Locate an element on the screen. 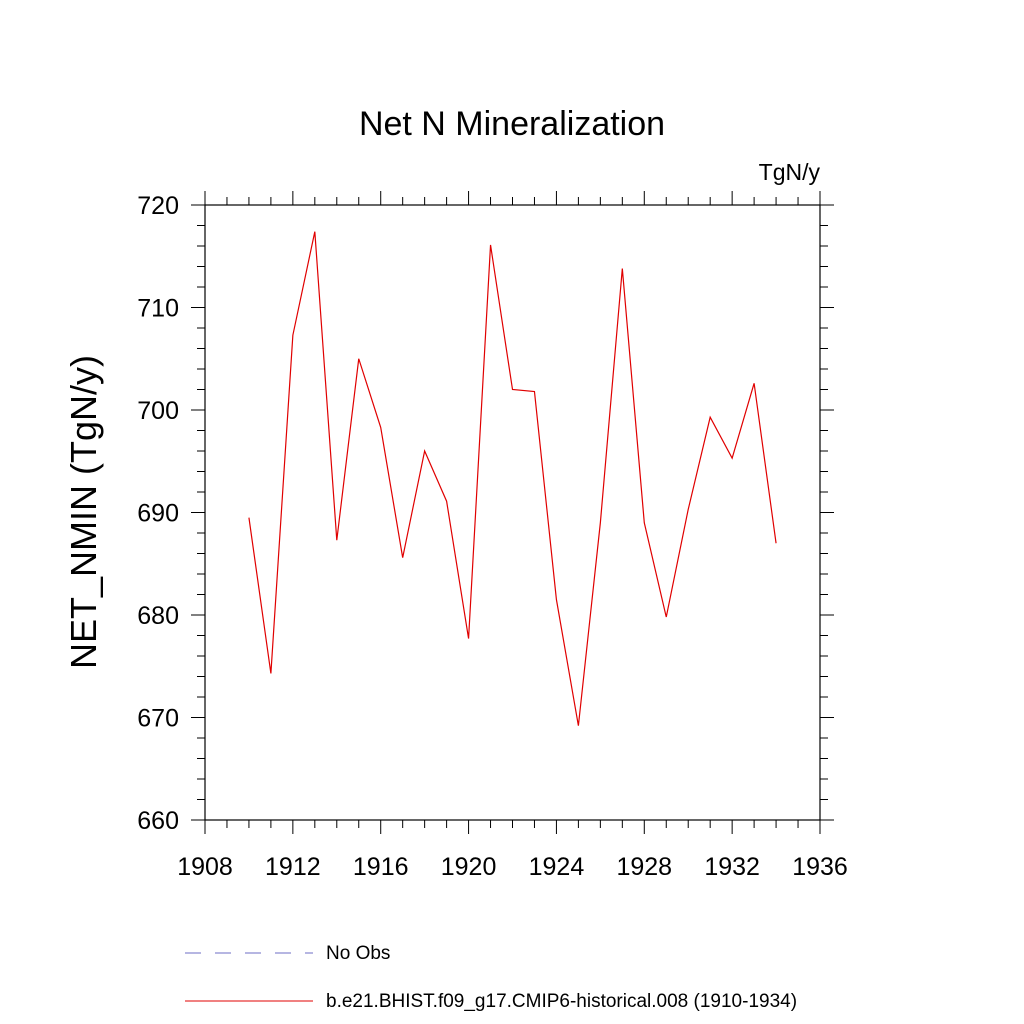 Image resolution: width=1024 pixels, height=1024 pixels. units-label: TgN/y is located at coordinates (790, 172).